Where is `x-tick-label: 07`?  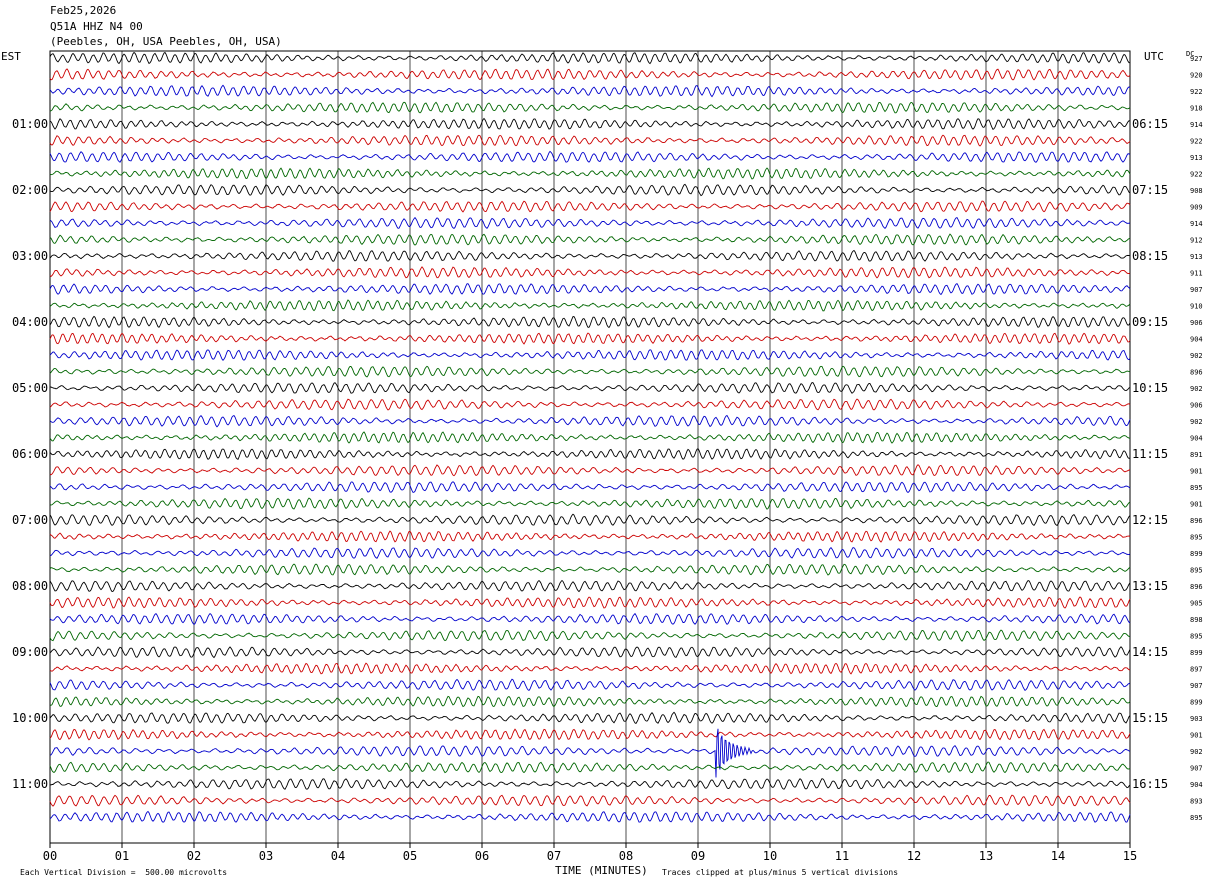
x-tick-label: 07 is located at coordinates (554, 856).